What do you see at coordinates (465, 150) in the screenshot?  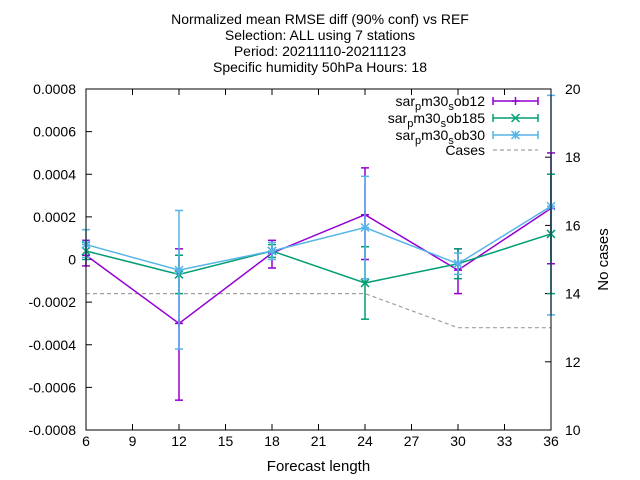 I see `legend-label-cases: Cases` at bounding box center [465, 150].